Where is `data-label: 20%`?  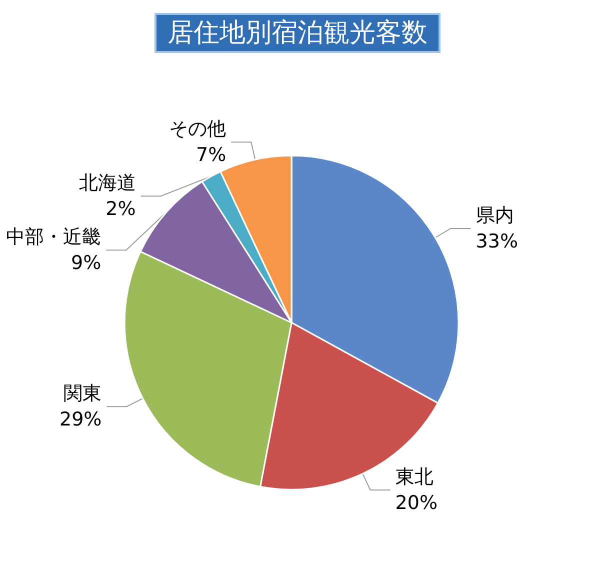
data-label: 20% is located at coordinates (416, 503).